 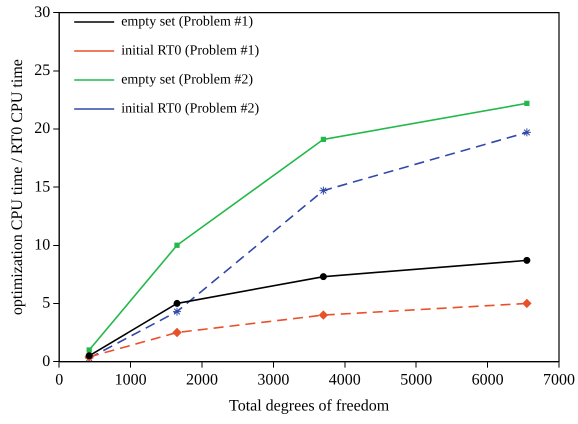 What do you see at coordinates (187, 80) in the screenshot?
I see `legend-label: empty set (Problem #2)` at bounding box center [187, 80].